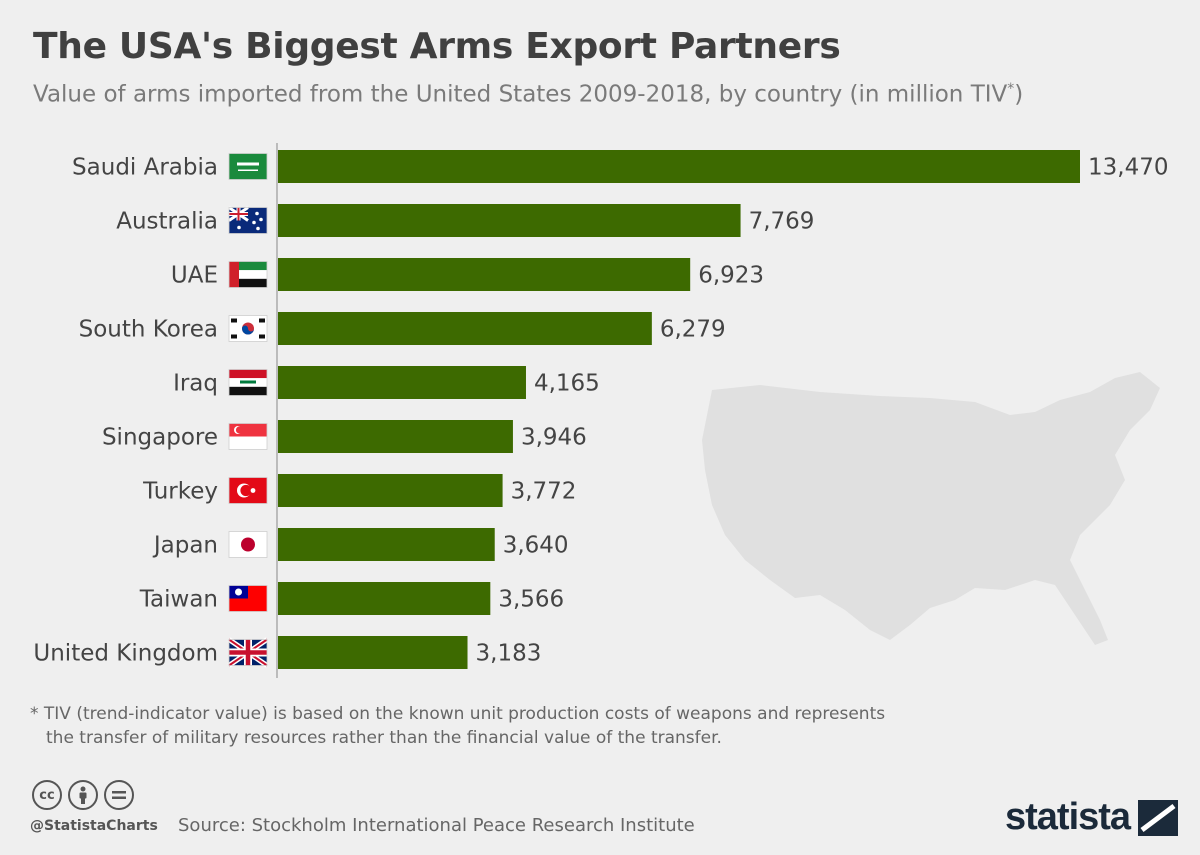 The image size is (1200, 855). I want to click on value-label: 6,923, so click(731, 276).